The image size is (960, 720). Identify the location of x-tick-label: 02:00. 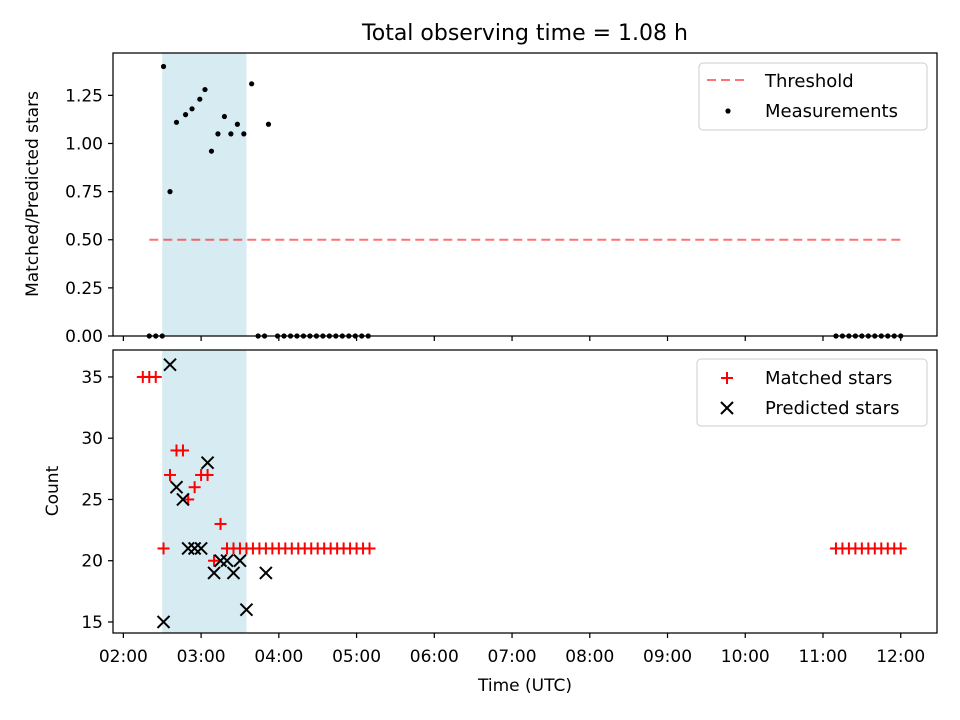
(123, 657).